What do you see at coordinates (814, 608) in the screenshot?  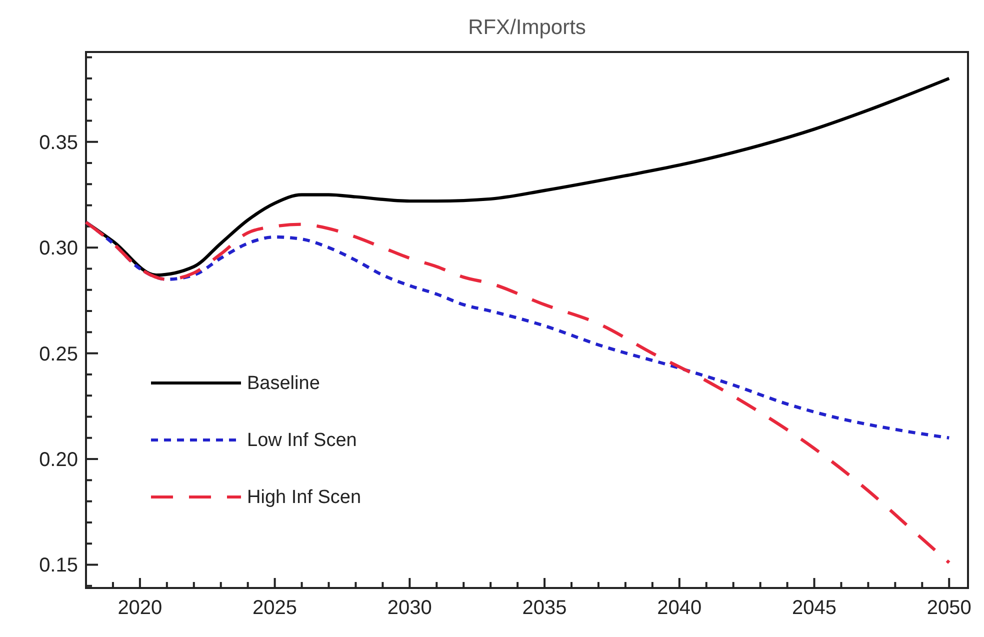 I see `x-tick-label: 2045` at bounding box center [814, 608].